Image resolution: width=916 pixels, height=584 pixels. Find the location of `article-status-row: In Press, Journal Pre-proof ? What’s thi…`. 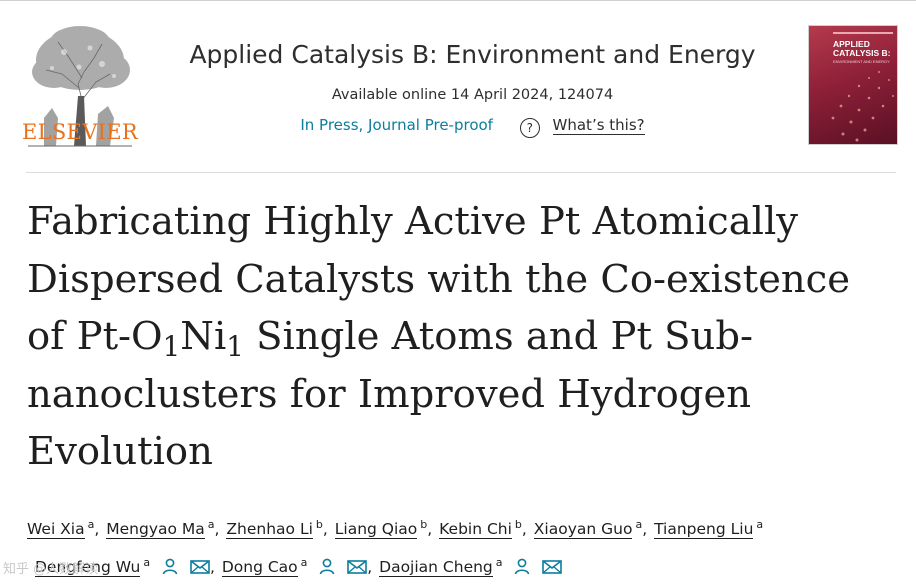

article-status-row: In Press, Journal Pre-proof ? What’s thi… is located at coordinates (472, 127).